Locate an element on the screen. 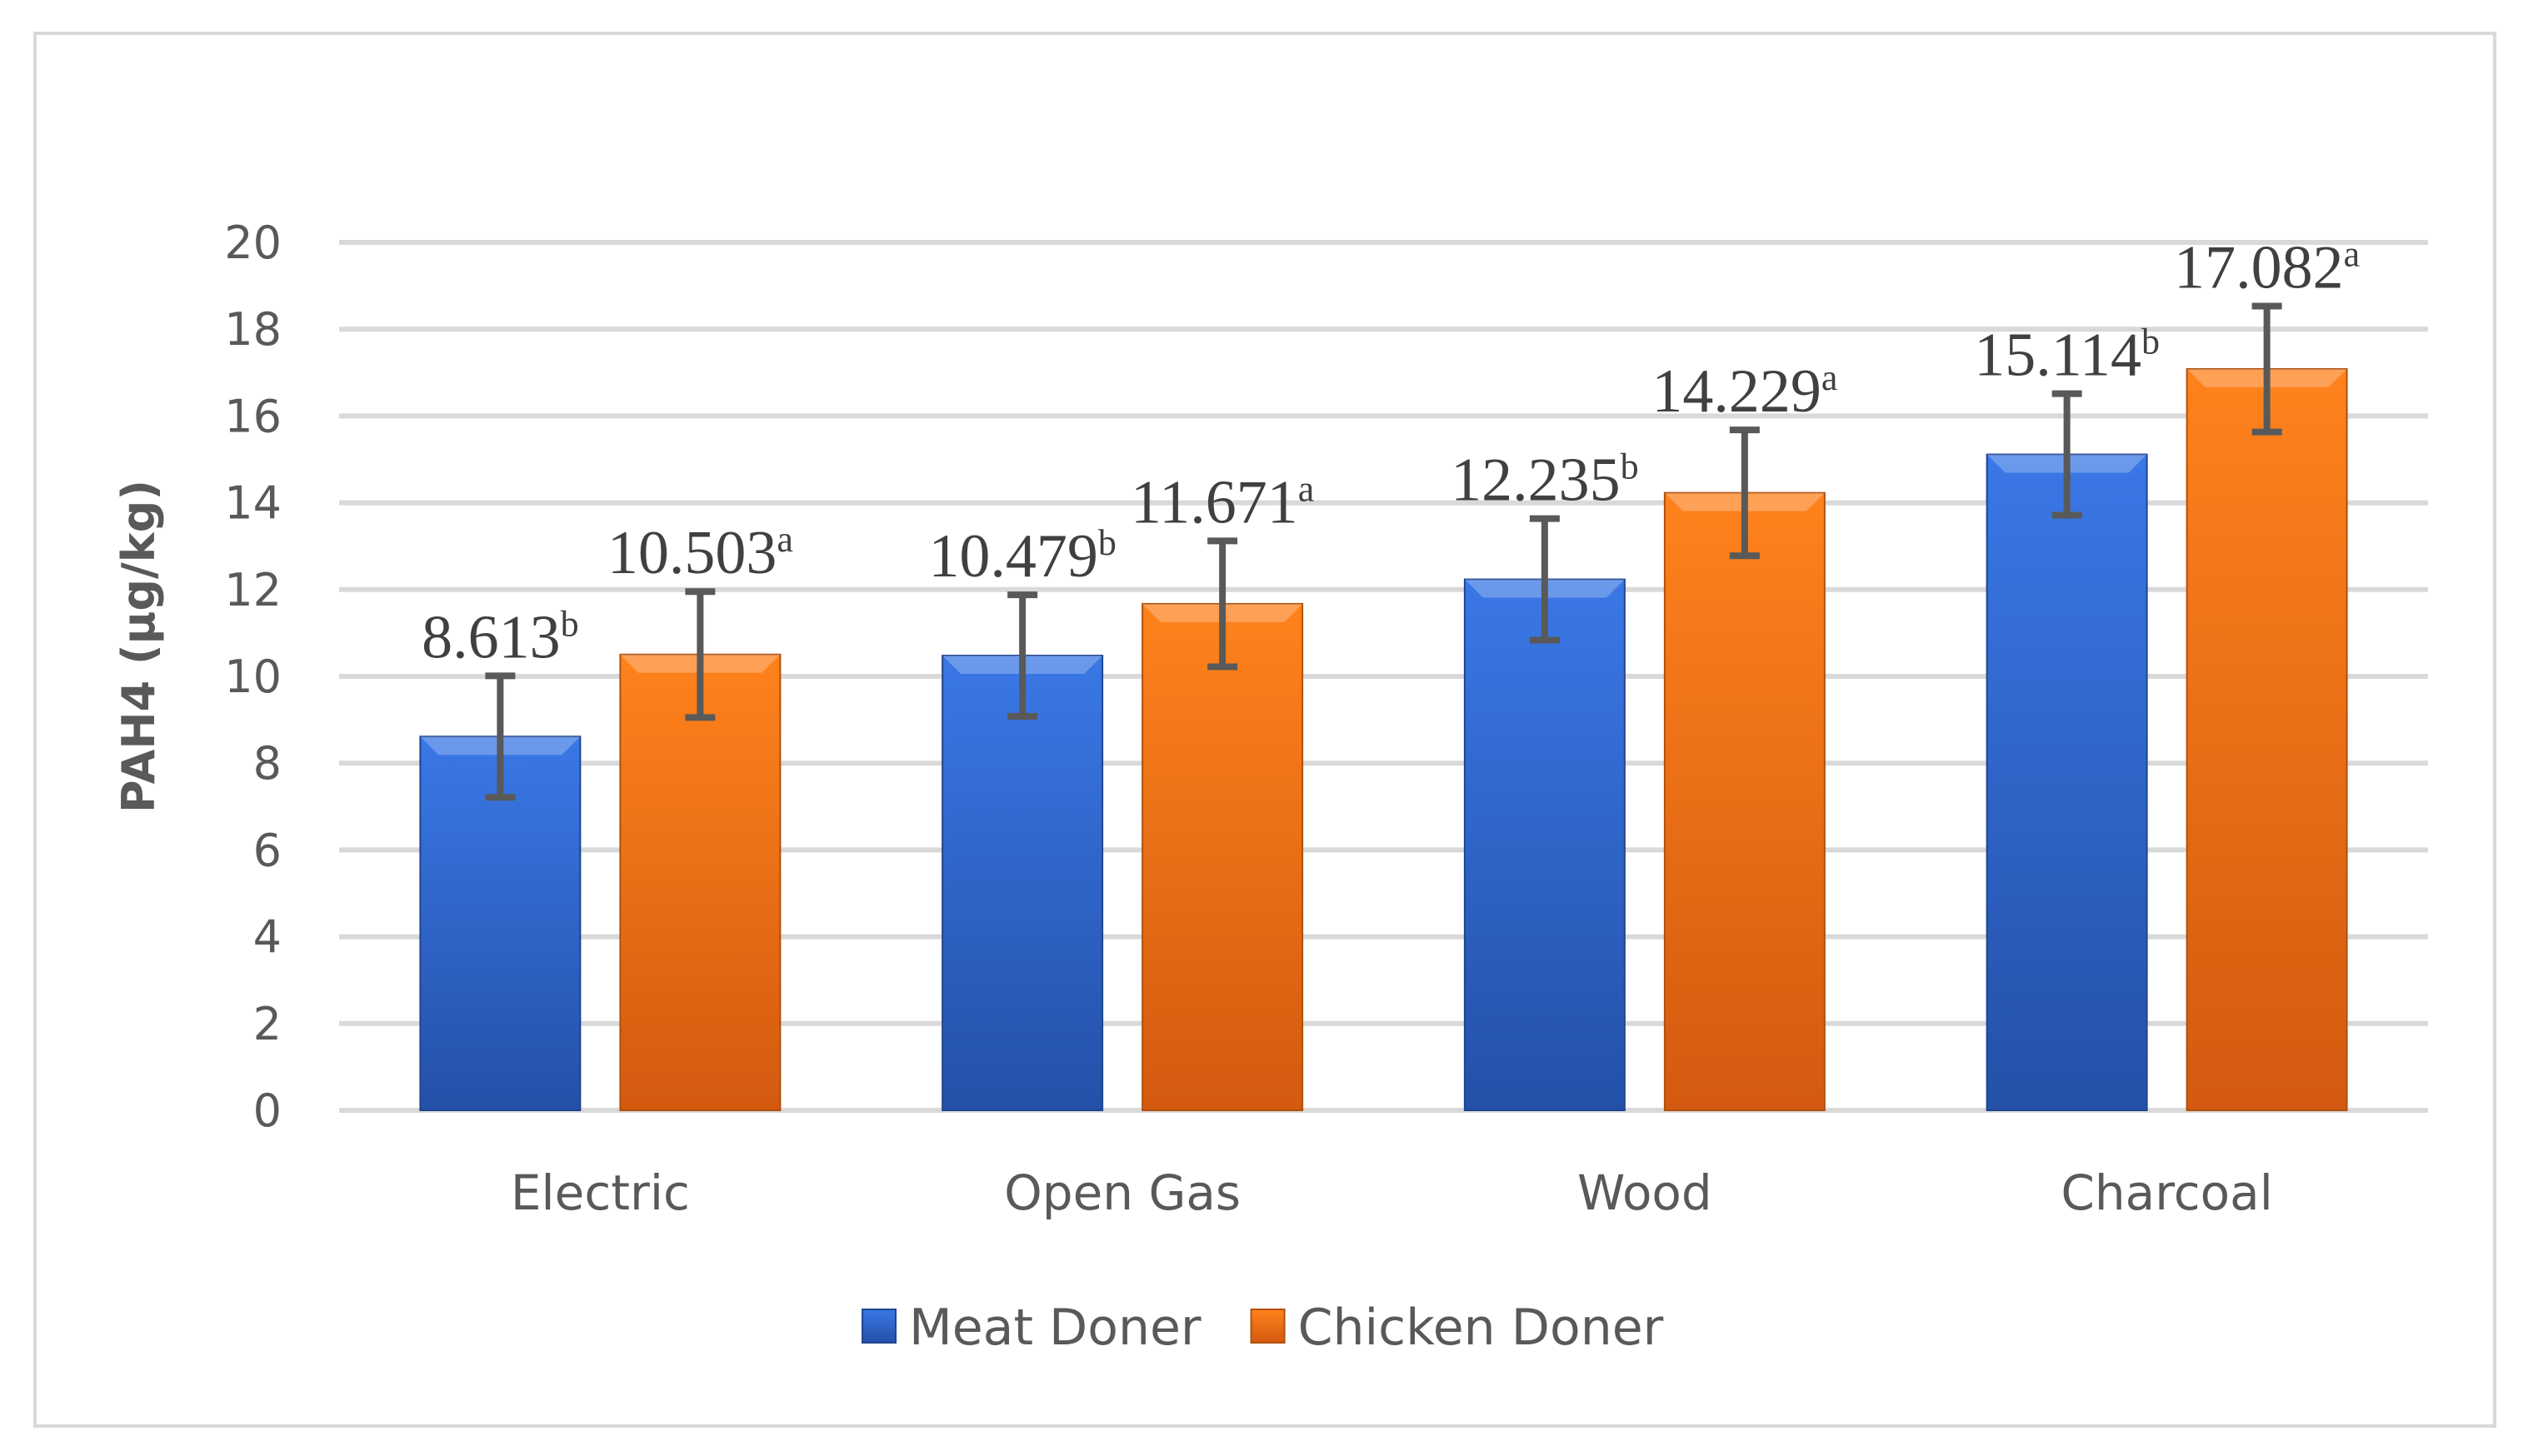 The image size is (2533, 1456). x-tick-label: Wood is located at coordinates (1644, 1192).